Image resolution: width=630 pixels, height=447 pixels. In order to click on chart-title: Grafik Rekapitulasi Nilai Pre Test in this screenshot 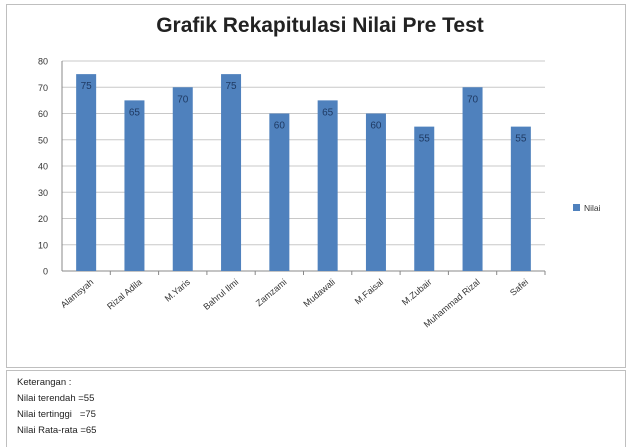, I will do `click(320, 25)`.